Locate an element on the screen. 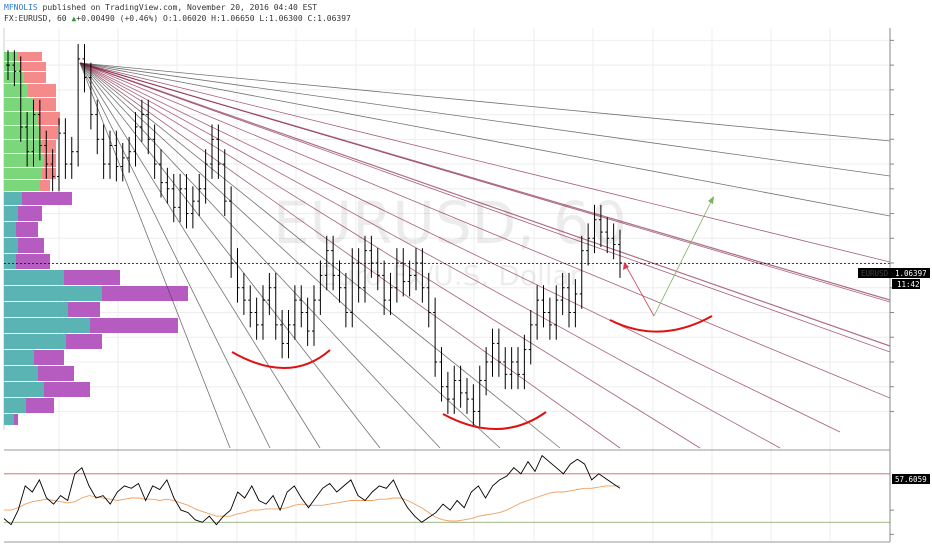 The image size is (932, 550). rsi-pane is located at coordinates (446, 490).